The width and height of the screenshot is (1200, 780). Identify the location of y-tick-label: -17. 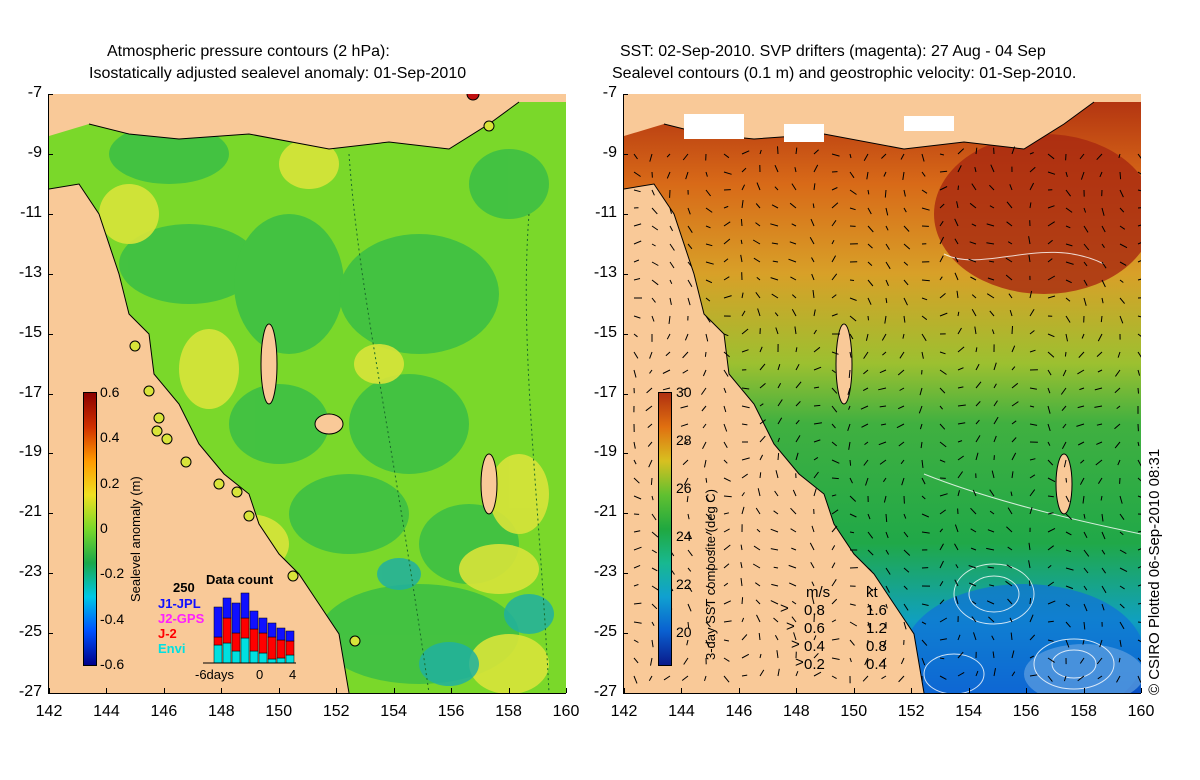
(605, 392).